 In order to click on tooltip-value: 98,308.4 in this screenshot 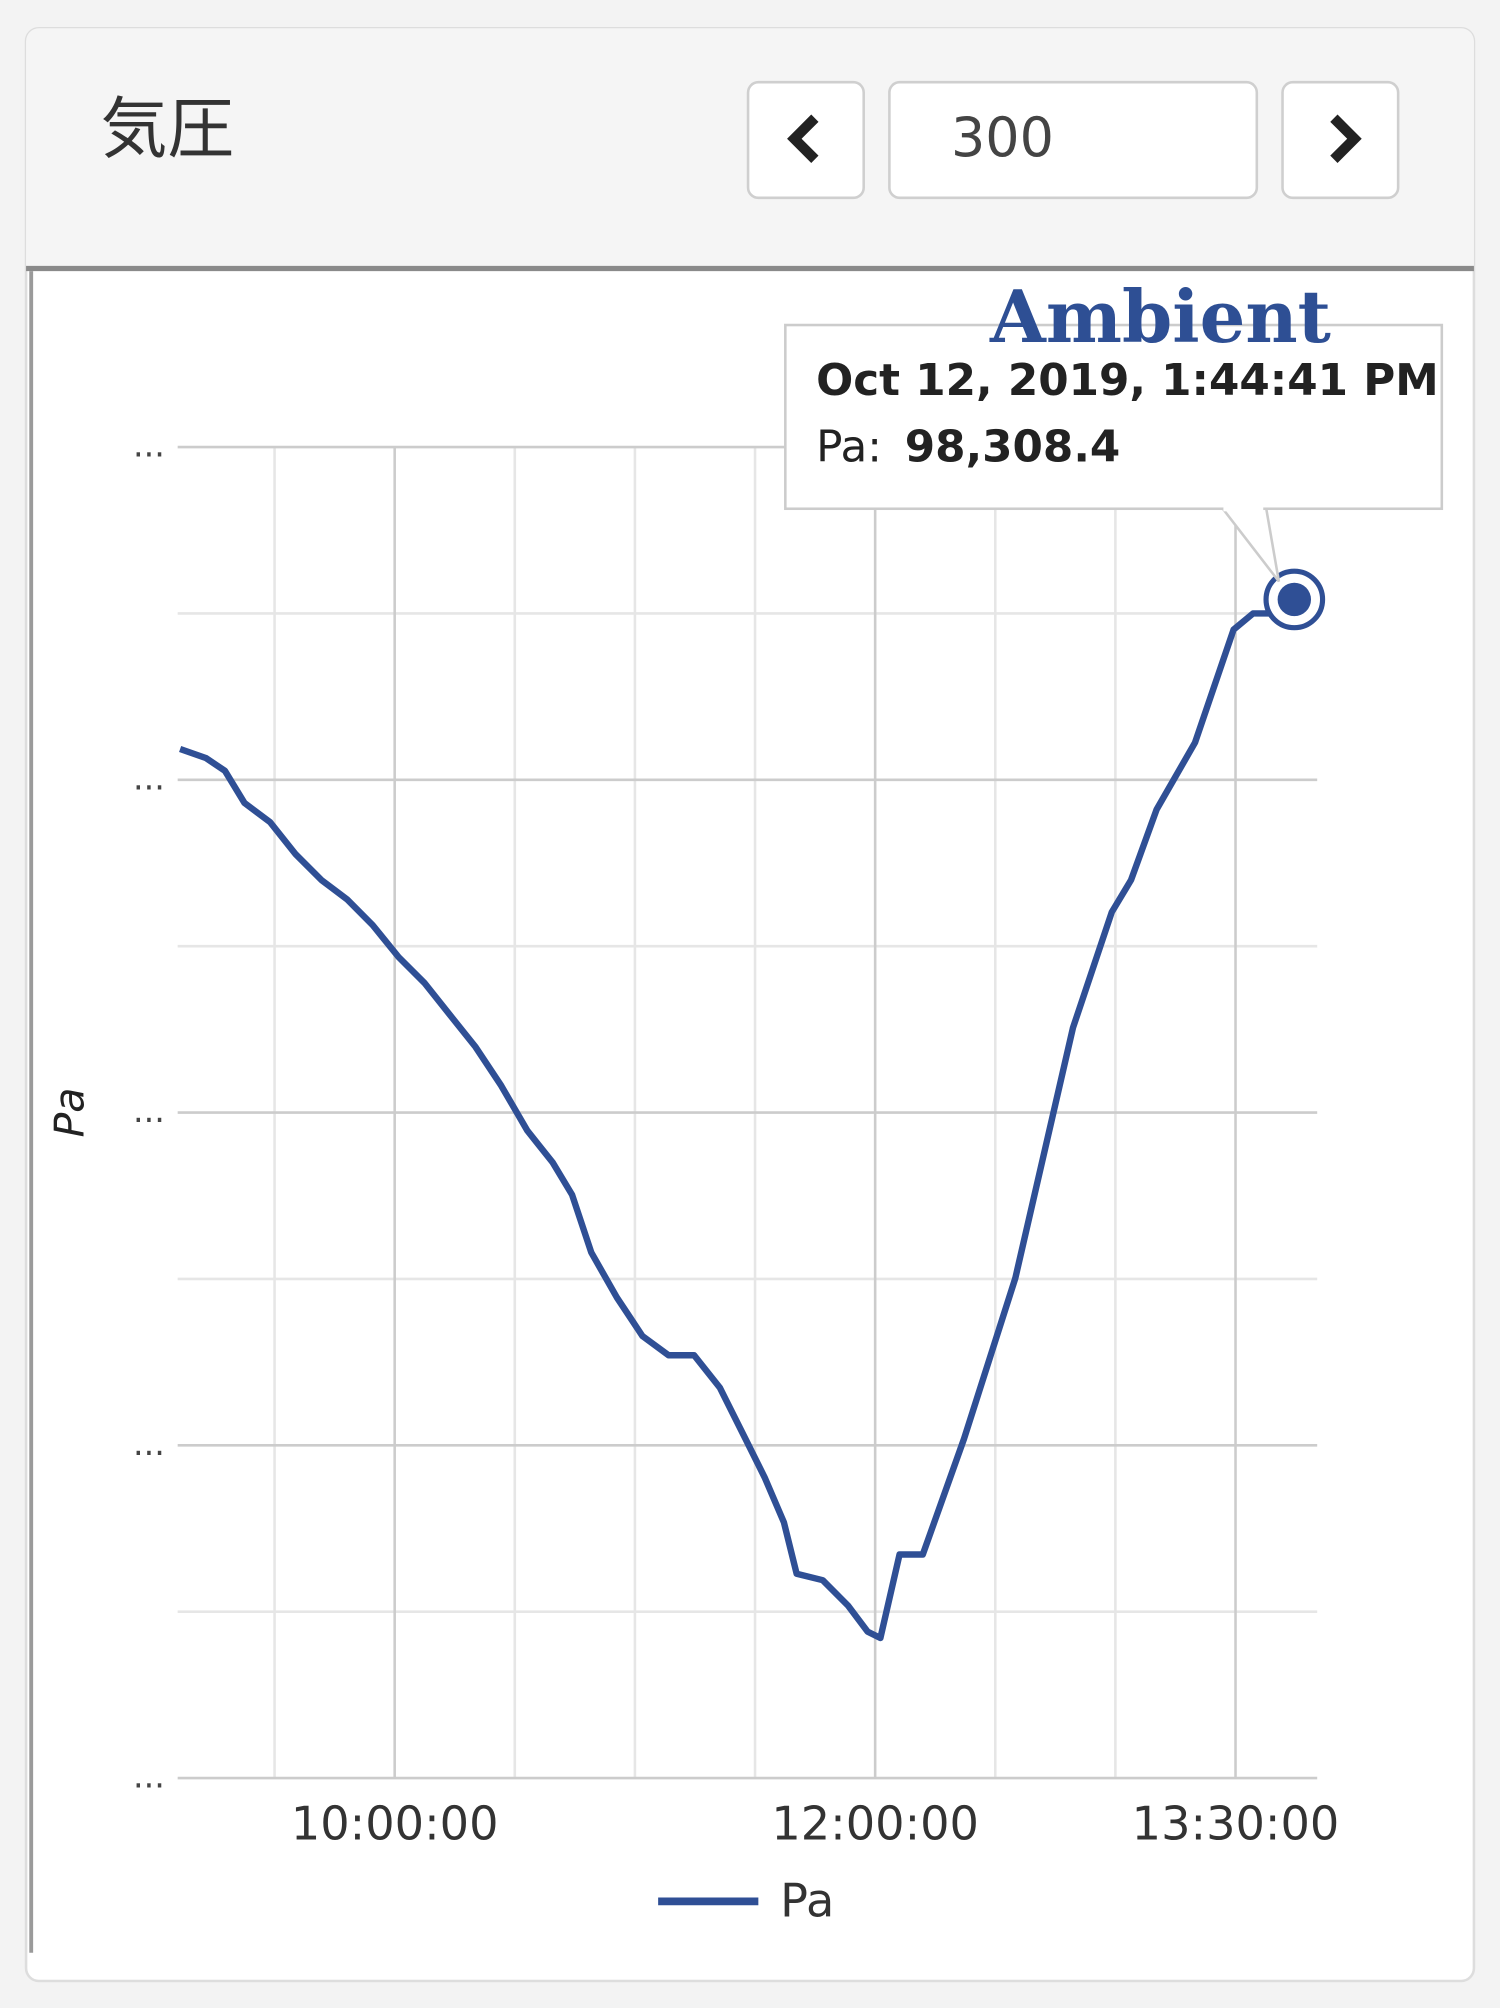, I will do `click(1013, 447)`.